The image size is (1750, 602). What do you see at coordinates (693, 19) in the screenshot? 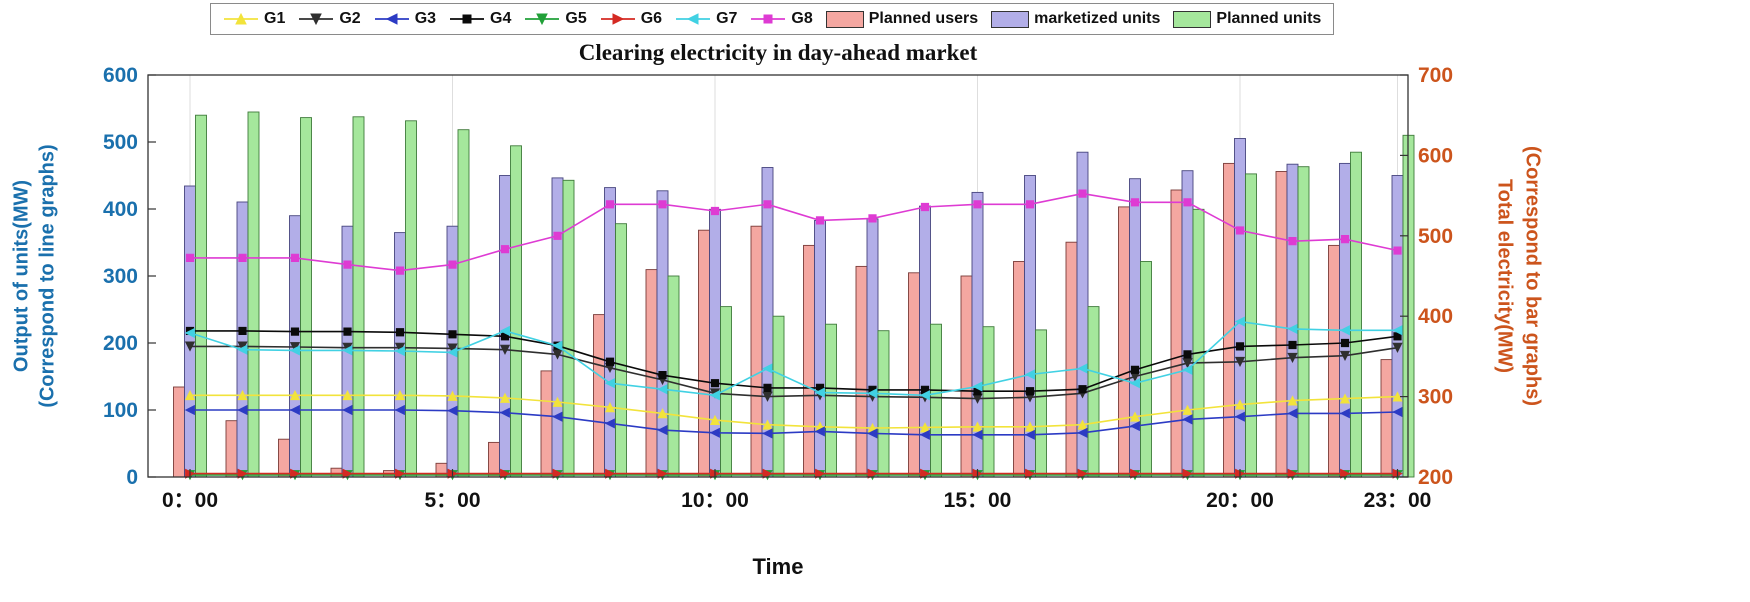
I see `g7-triangle-left-icon` at bounding box center [693, 19].